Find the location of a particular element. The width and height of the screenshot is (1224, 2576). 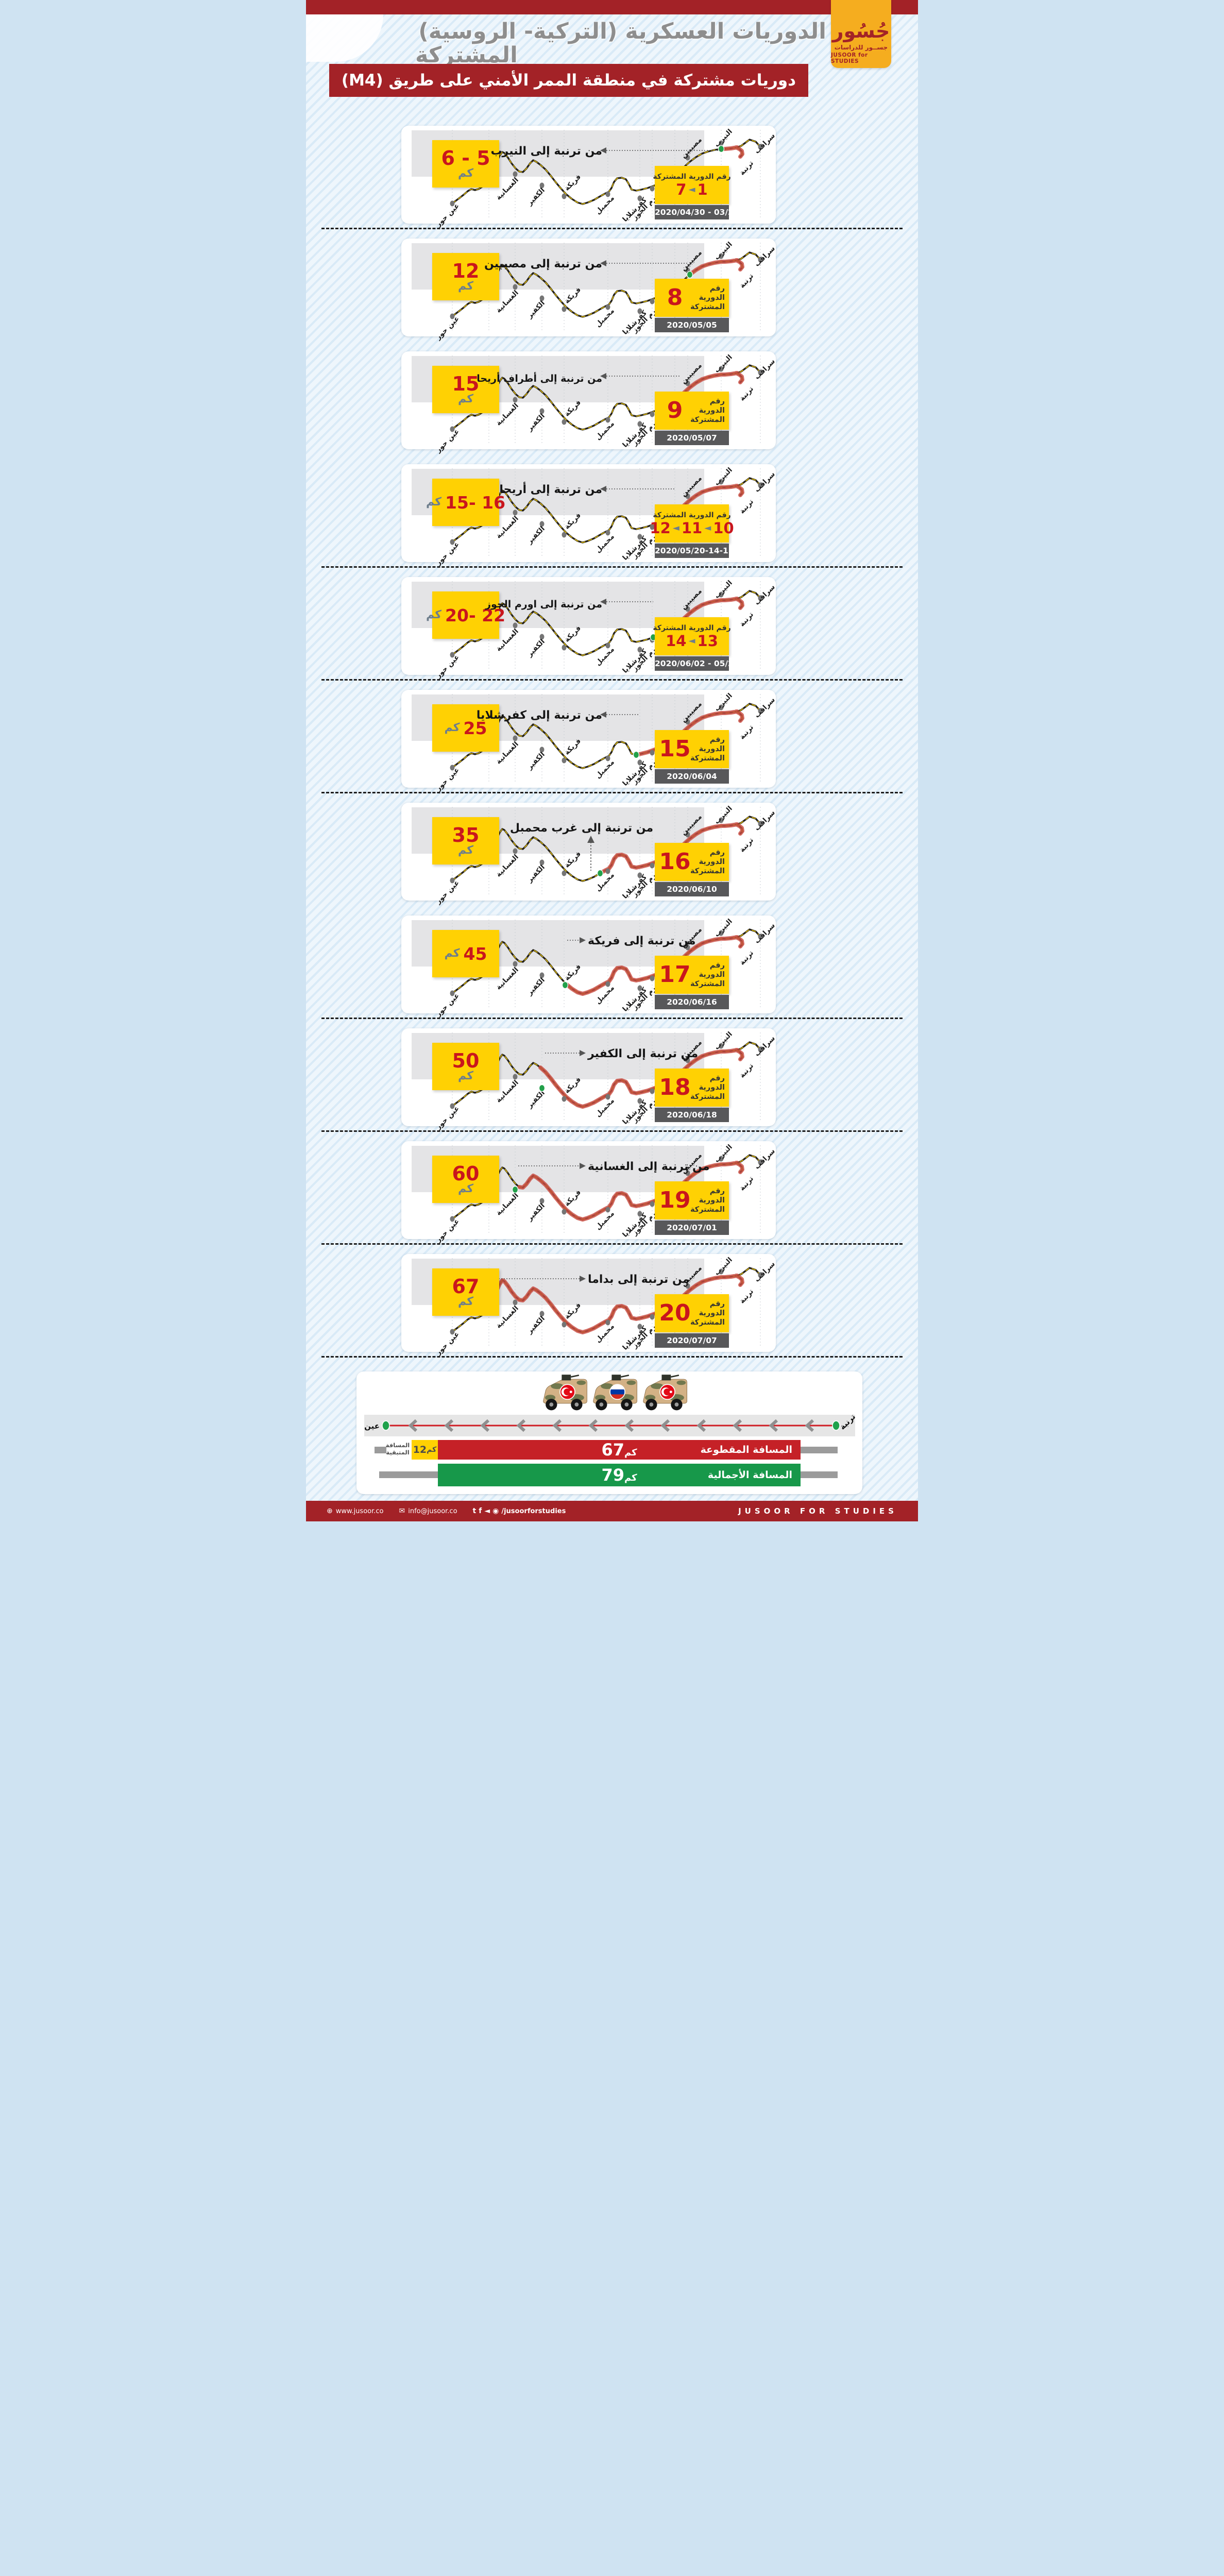

patrol-number-box: 15 رقم الدورية المشتركة 2020/06/04 is located at coordinates (692, 757).